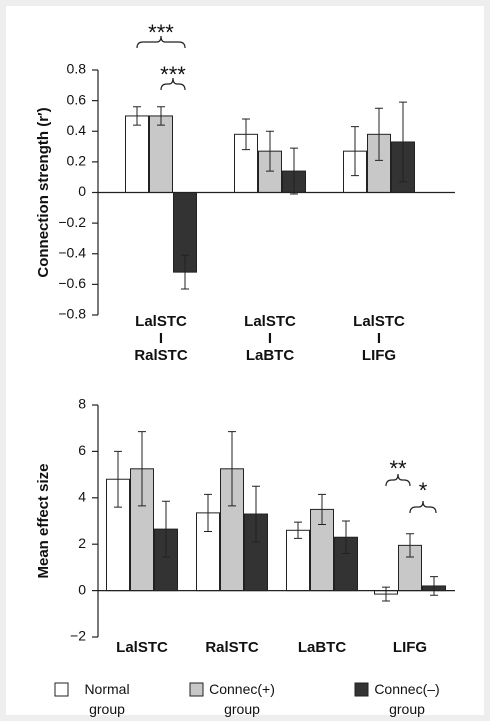  I want to click on y-axis-label: Connection strength (r′), so click(43, 192).